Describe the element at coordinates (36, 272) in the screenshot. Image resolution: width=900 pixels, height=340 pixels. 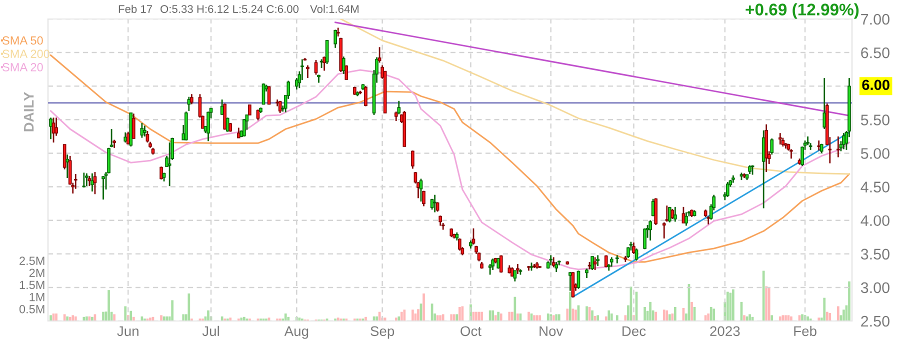
I see `y2-tick-label: 2M` at that location.